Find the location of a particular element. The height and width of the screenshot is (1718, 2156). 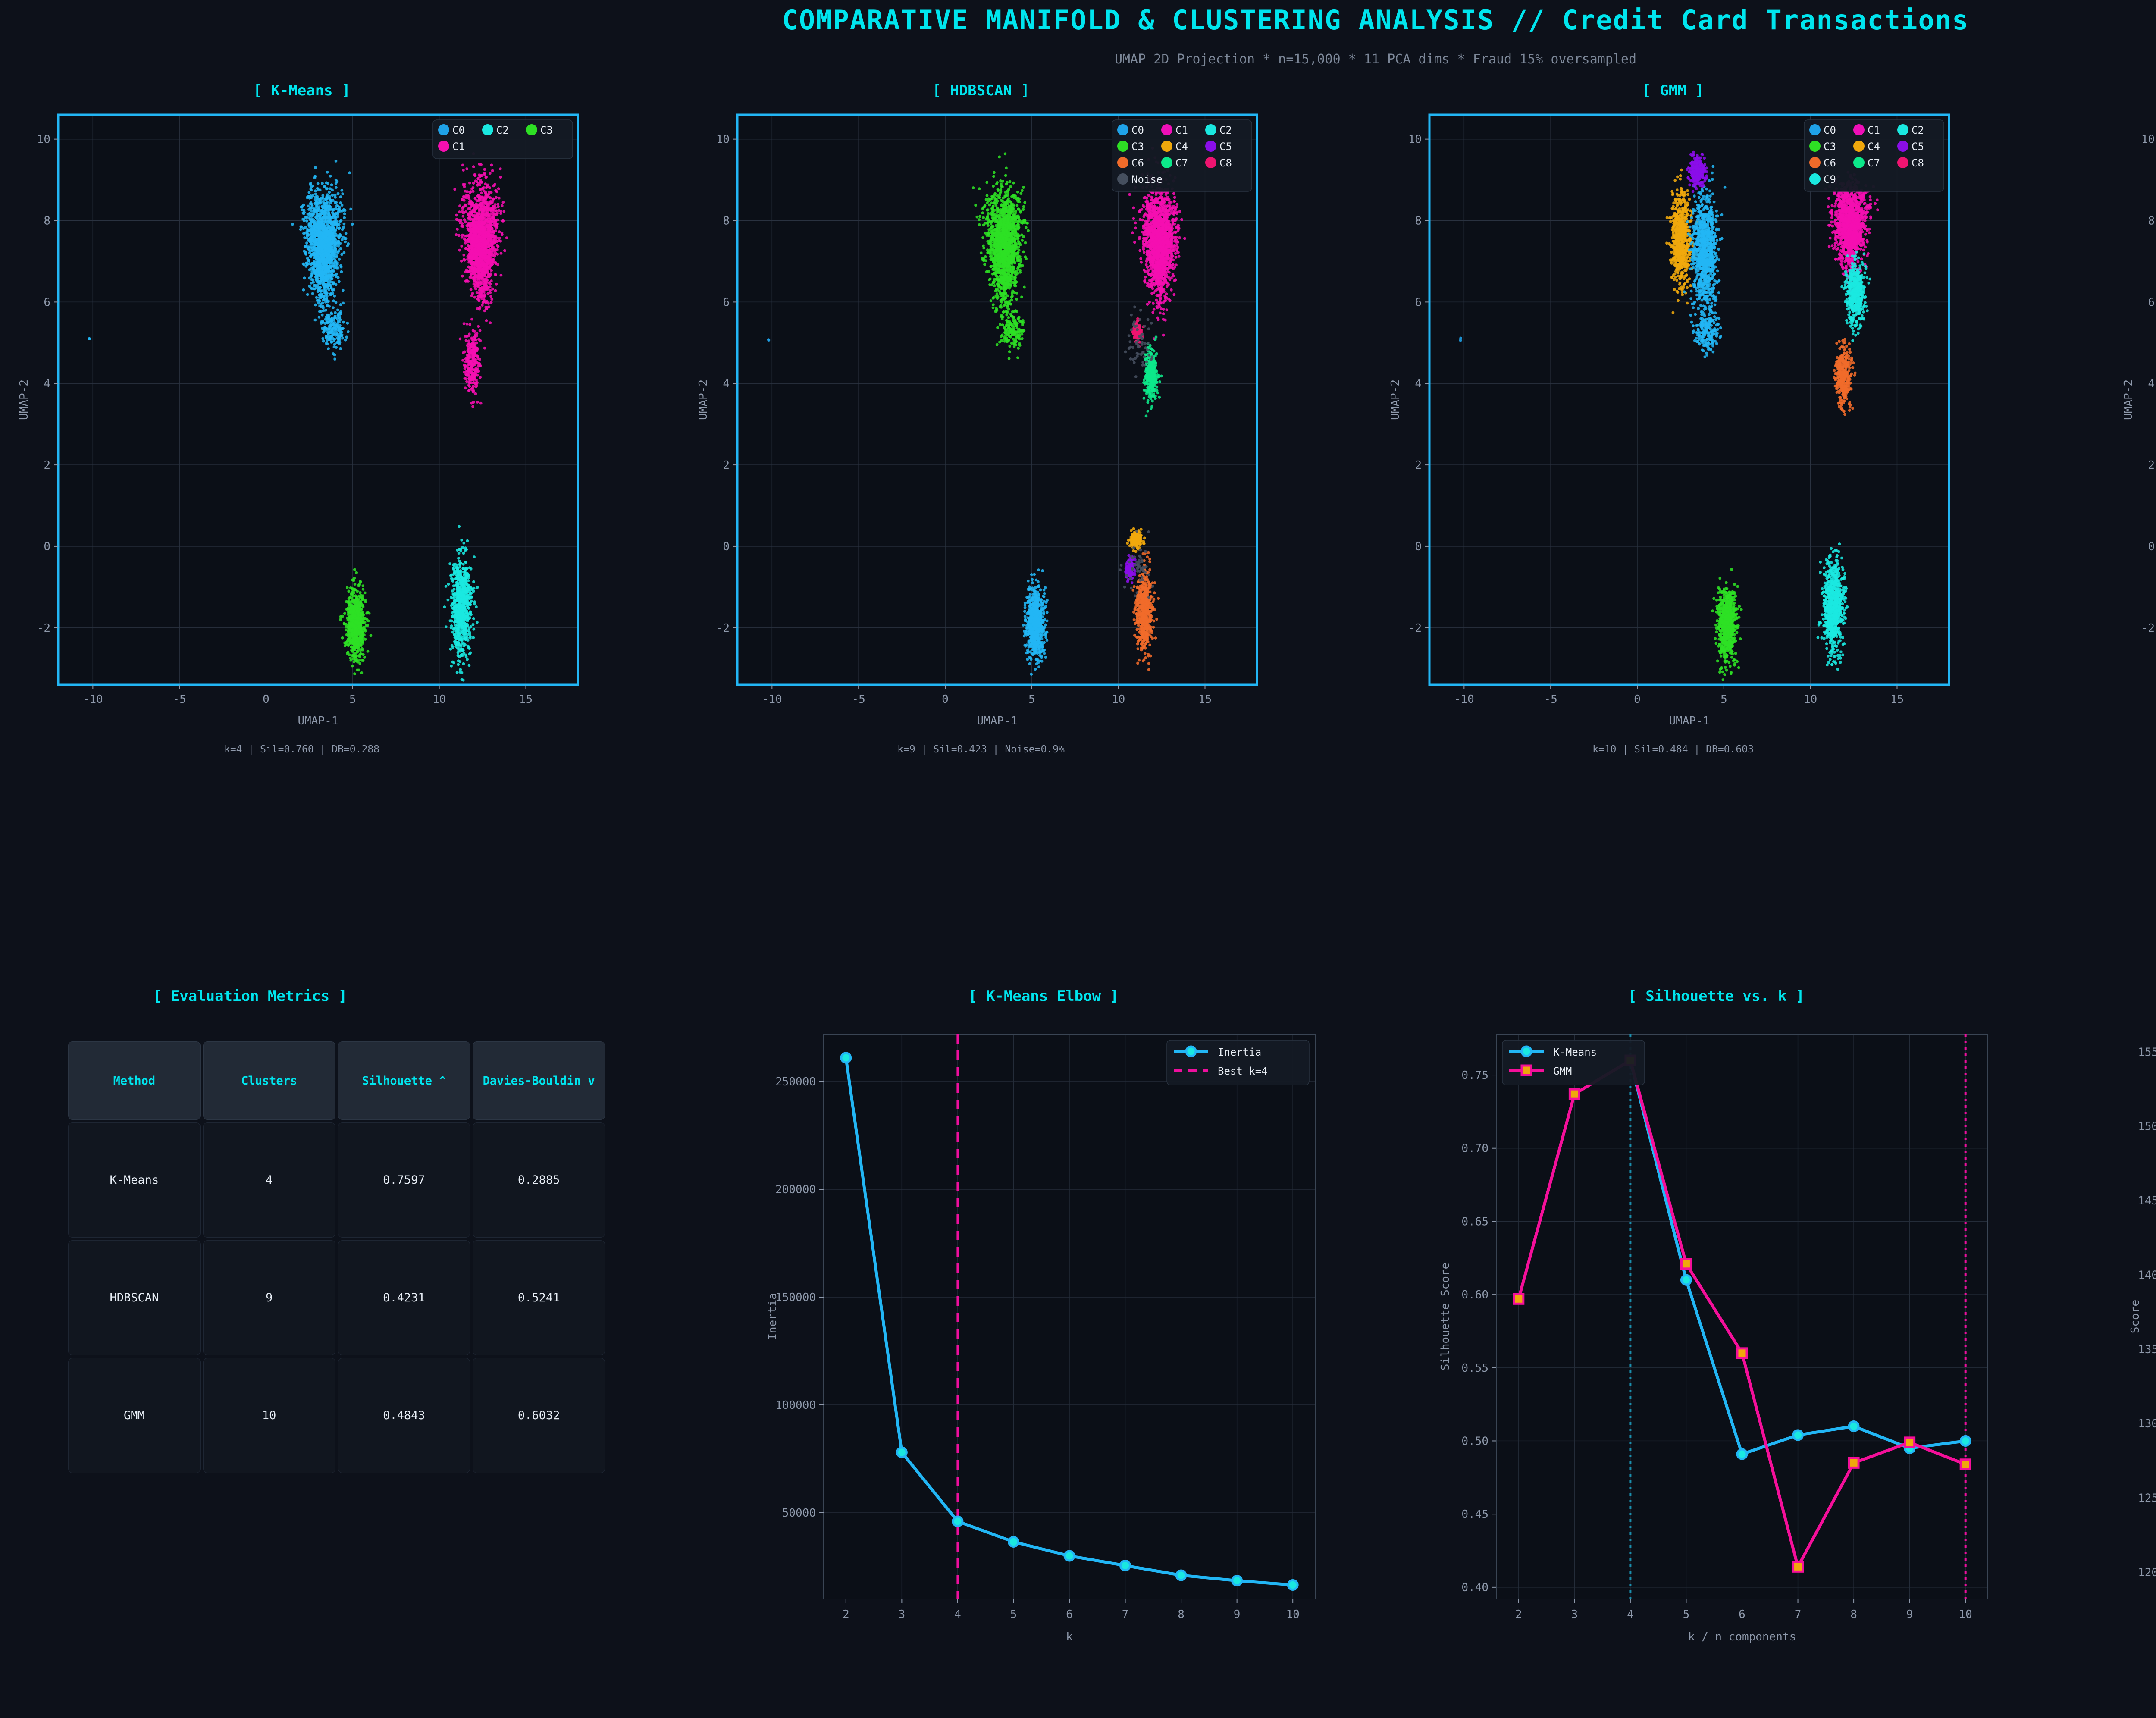

scatter-panel-title: [ GMM ] is located at coordinates (1673, 90).